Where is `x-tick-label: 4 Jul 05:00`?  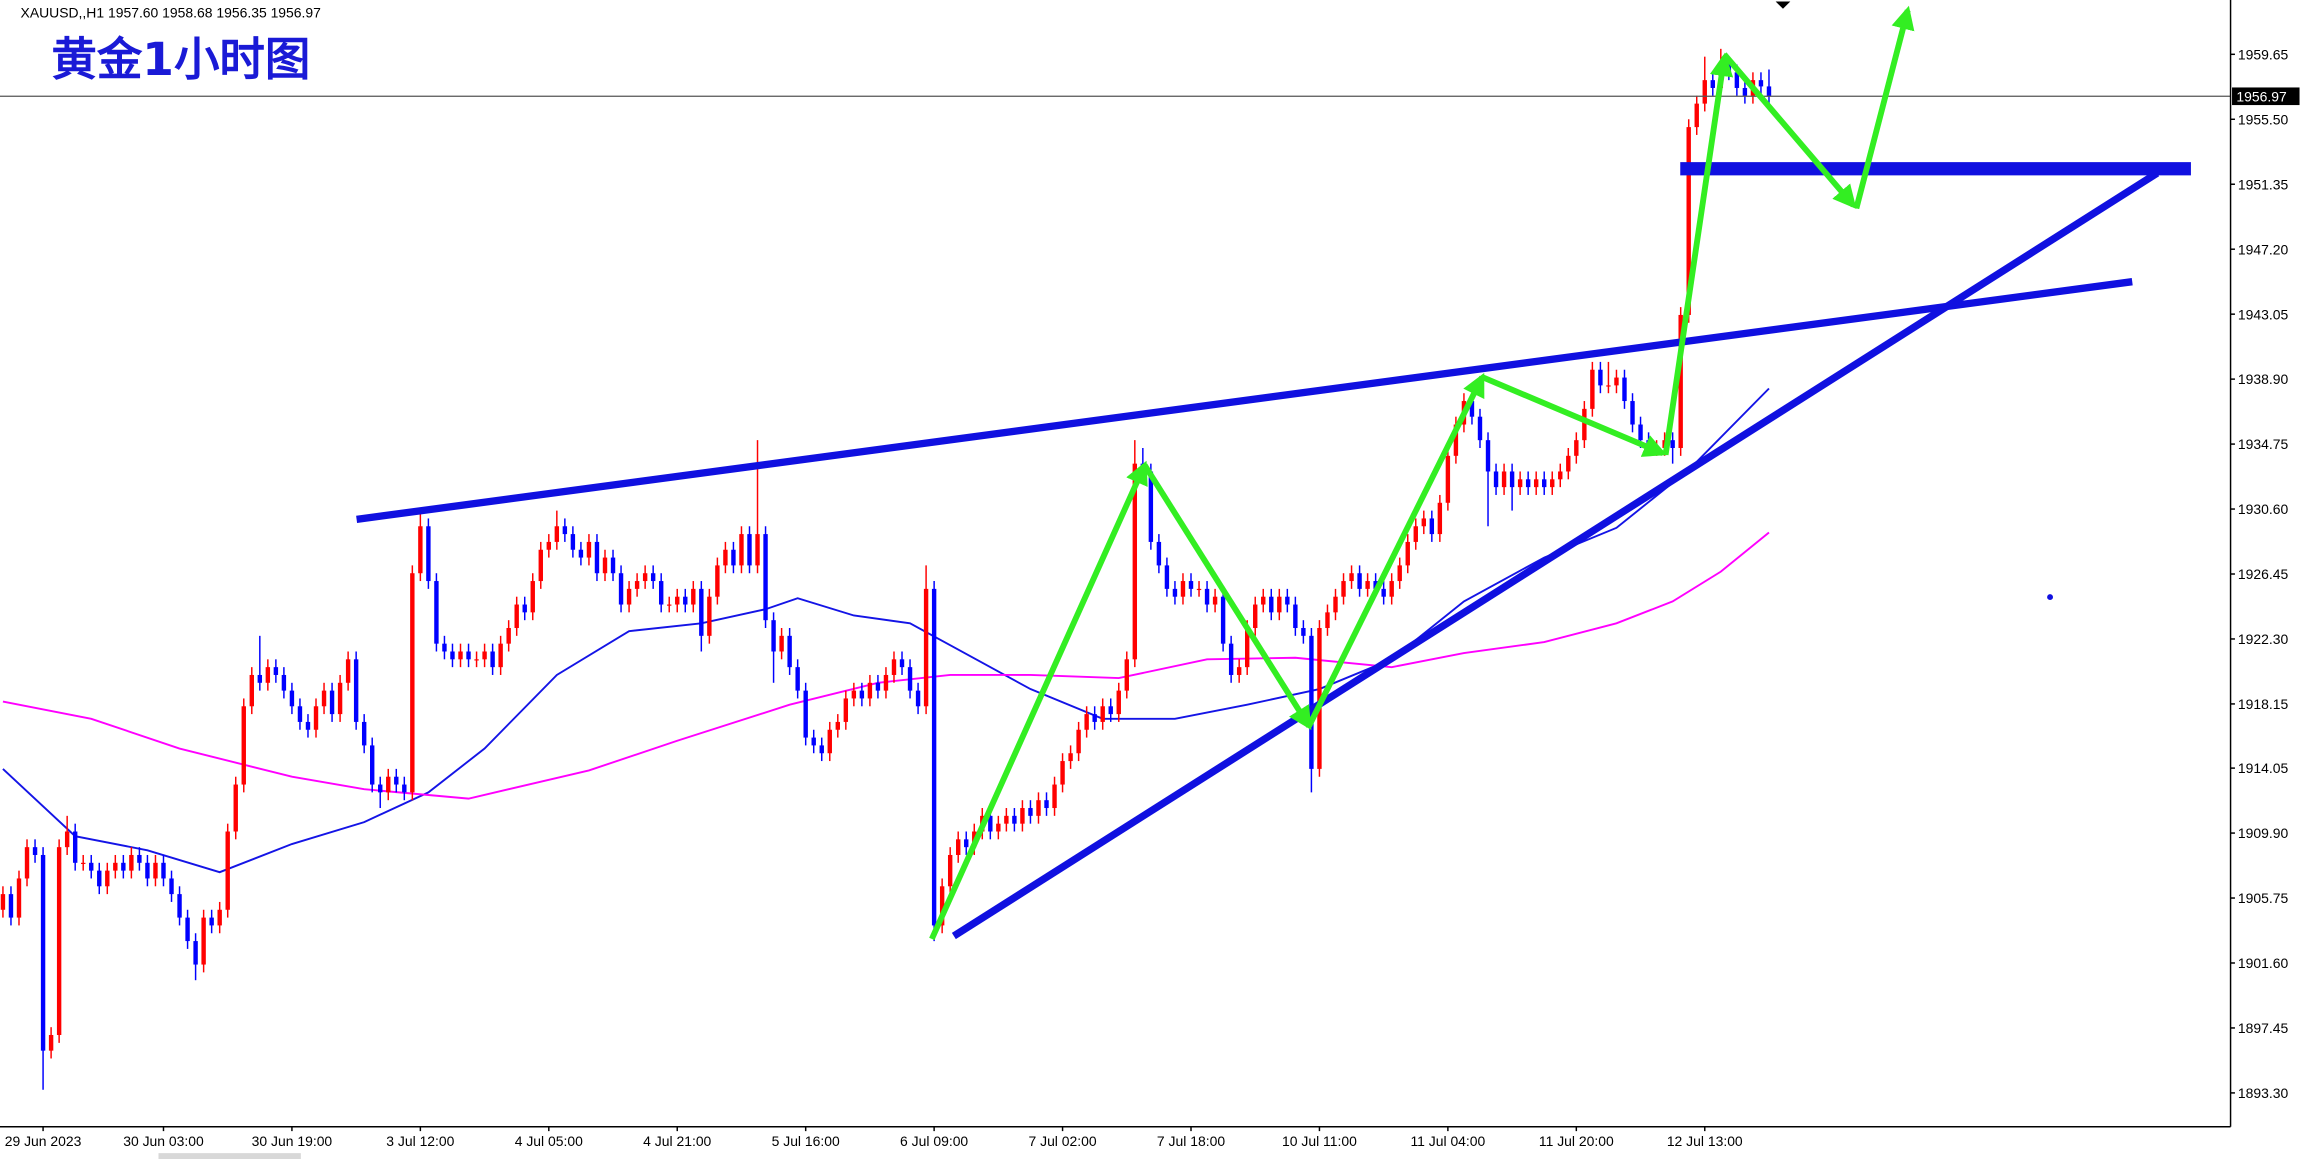
x-tick-label: 4 Jul 05:00 is located at coordinates (549, 1141).